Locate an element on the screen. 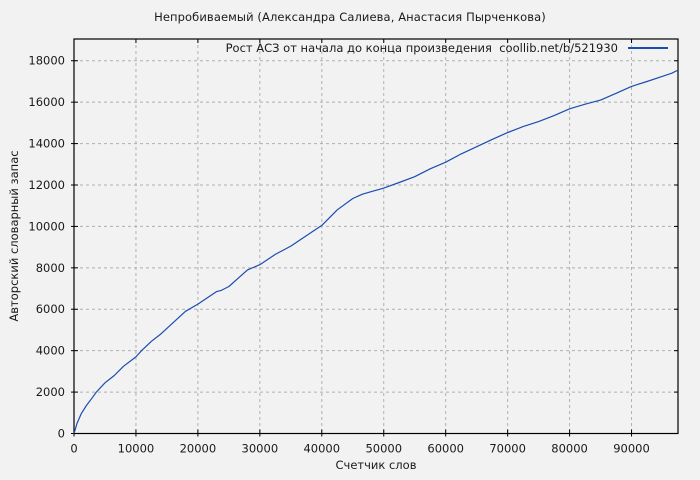 This screenshot has width=700, height=480. x-tick-label: 40000 is located at coordinates (321, 449).